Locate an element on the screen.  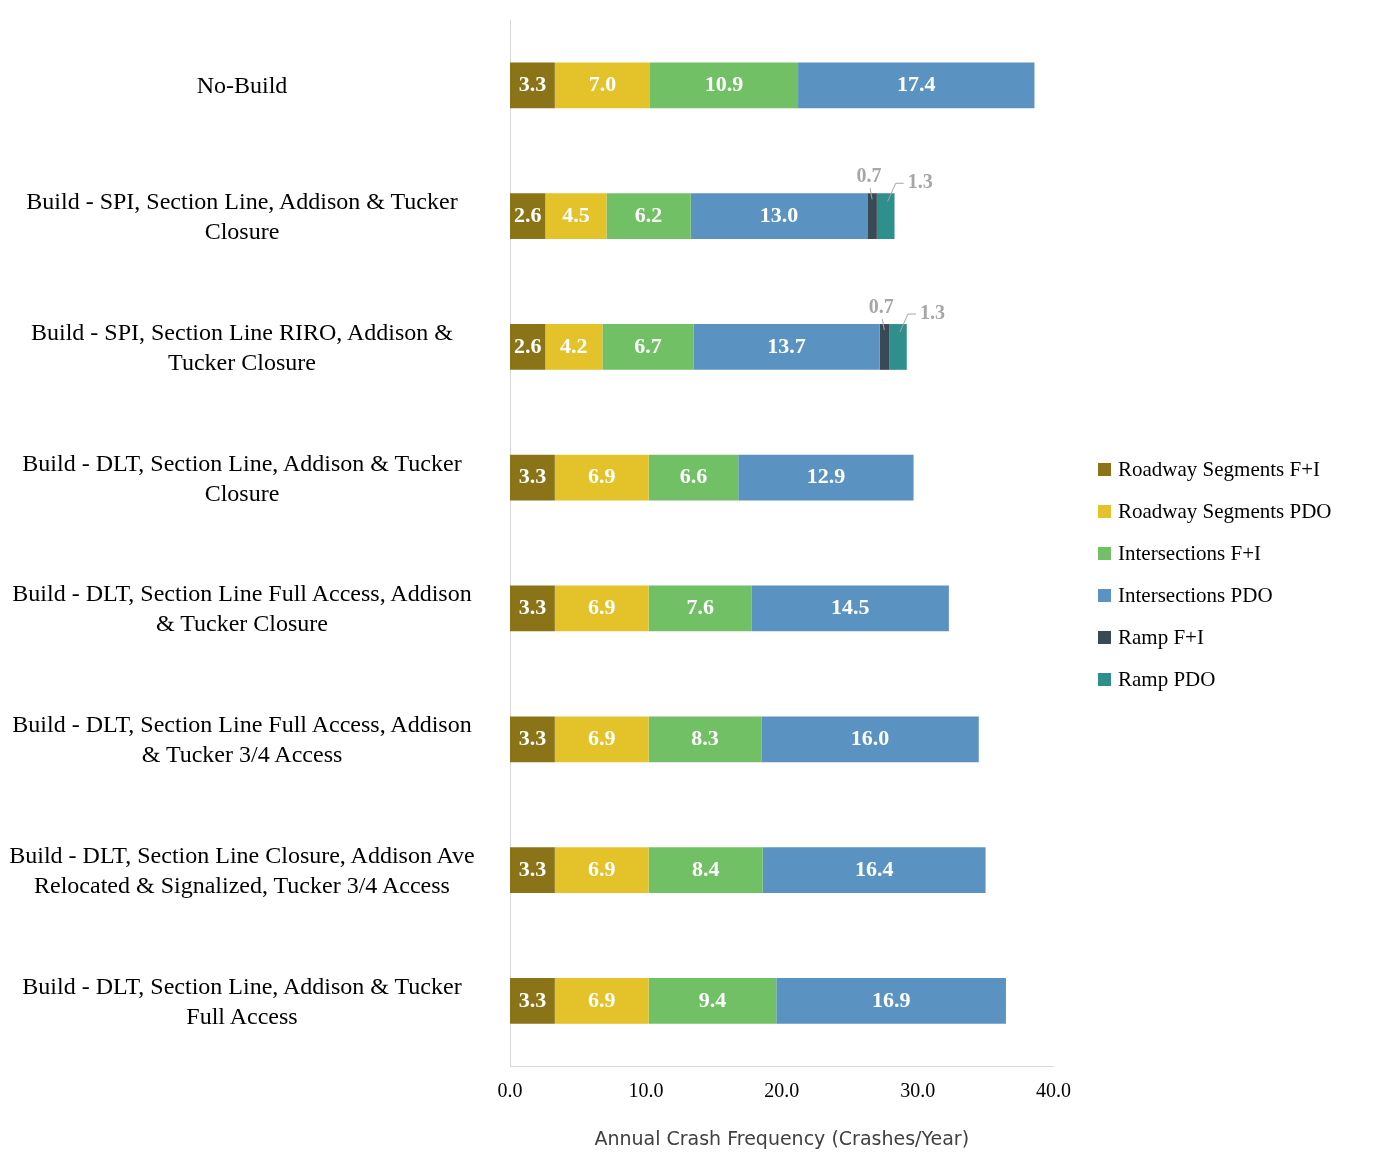
y-tick-label: Build - SPI, Section Line RIRO, Addison & Tucker Closure is located at coordinates (242, 347).